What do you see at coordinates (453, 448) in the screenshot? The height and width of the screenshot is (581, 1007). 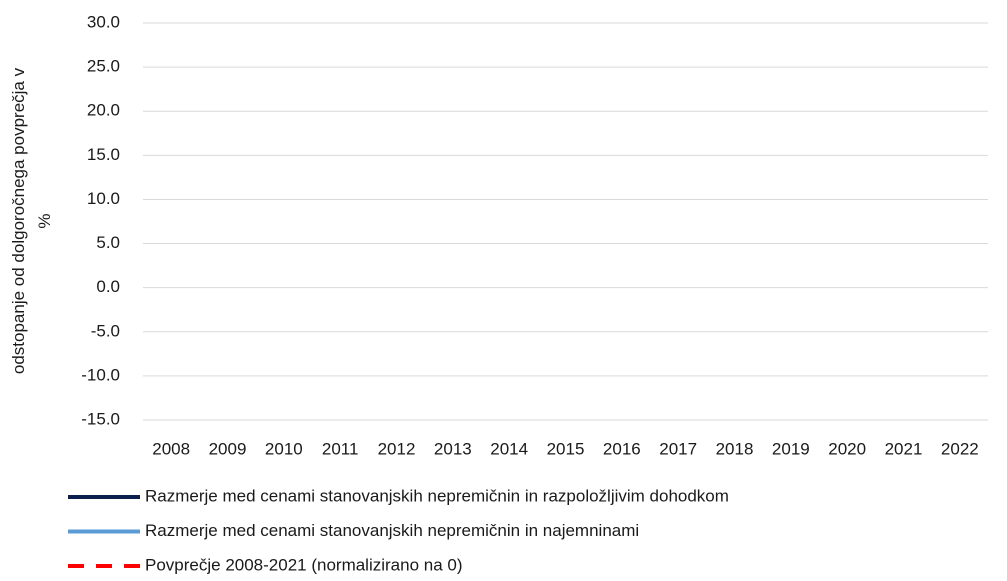 I see `x-tick-label: 2013` at bounding box center [453, 448].